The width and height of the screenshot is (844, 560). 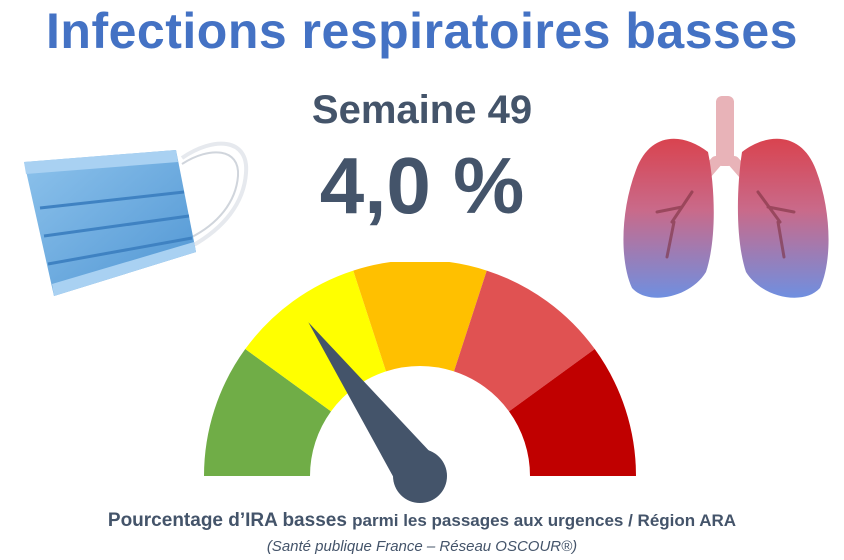 I want to click on percentage-value: 4,0 %, so click(x=422, y=185).